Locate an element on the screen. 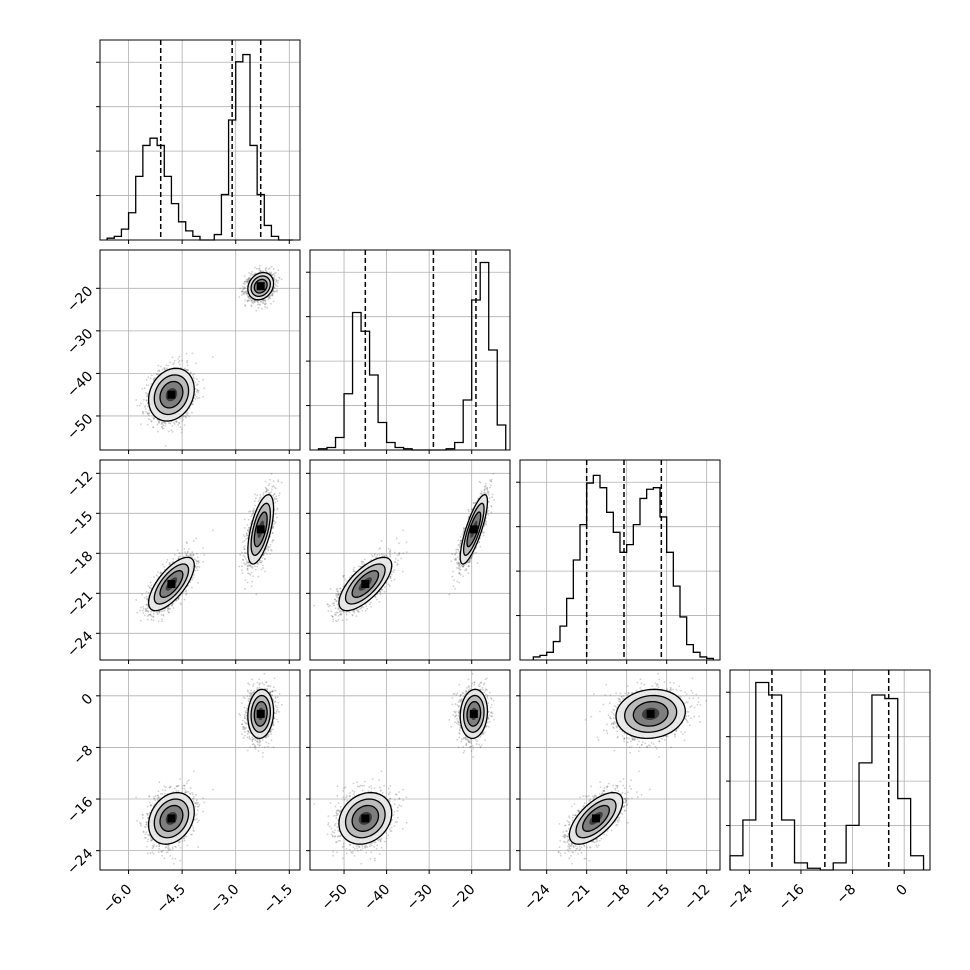 Image resolution: width=970 pixels, height=970 pixels. y-tick-label: −21 is located at coordinates (80, 604).